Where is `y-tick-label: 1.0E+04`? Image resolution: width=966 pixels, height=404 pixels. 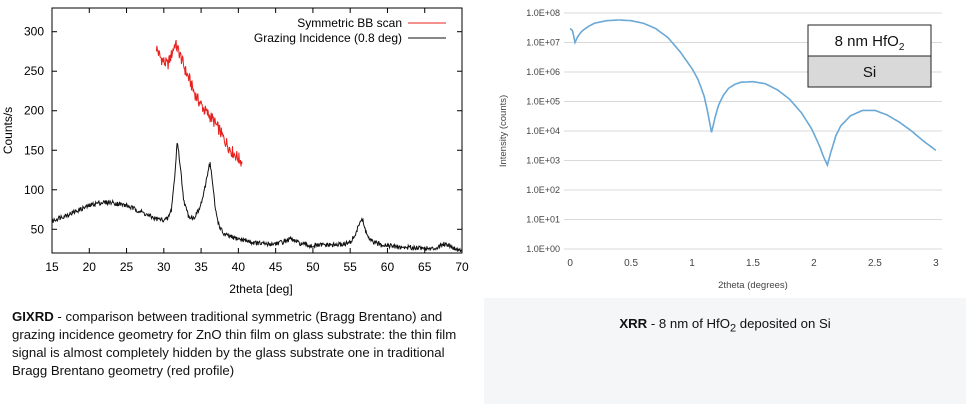
y-tick-label: 1.0E+04 is located at coordinates (543, 131).